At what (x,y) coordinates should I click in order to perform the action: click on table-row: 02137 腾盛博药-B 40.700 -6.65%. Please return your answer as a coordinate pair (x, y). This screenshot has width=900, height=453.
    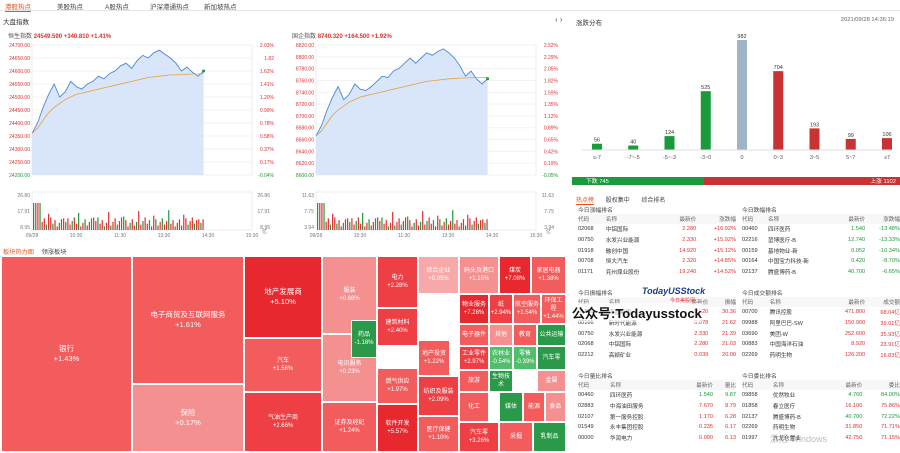
    Looking at the image, I should click on (821, 272).